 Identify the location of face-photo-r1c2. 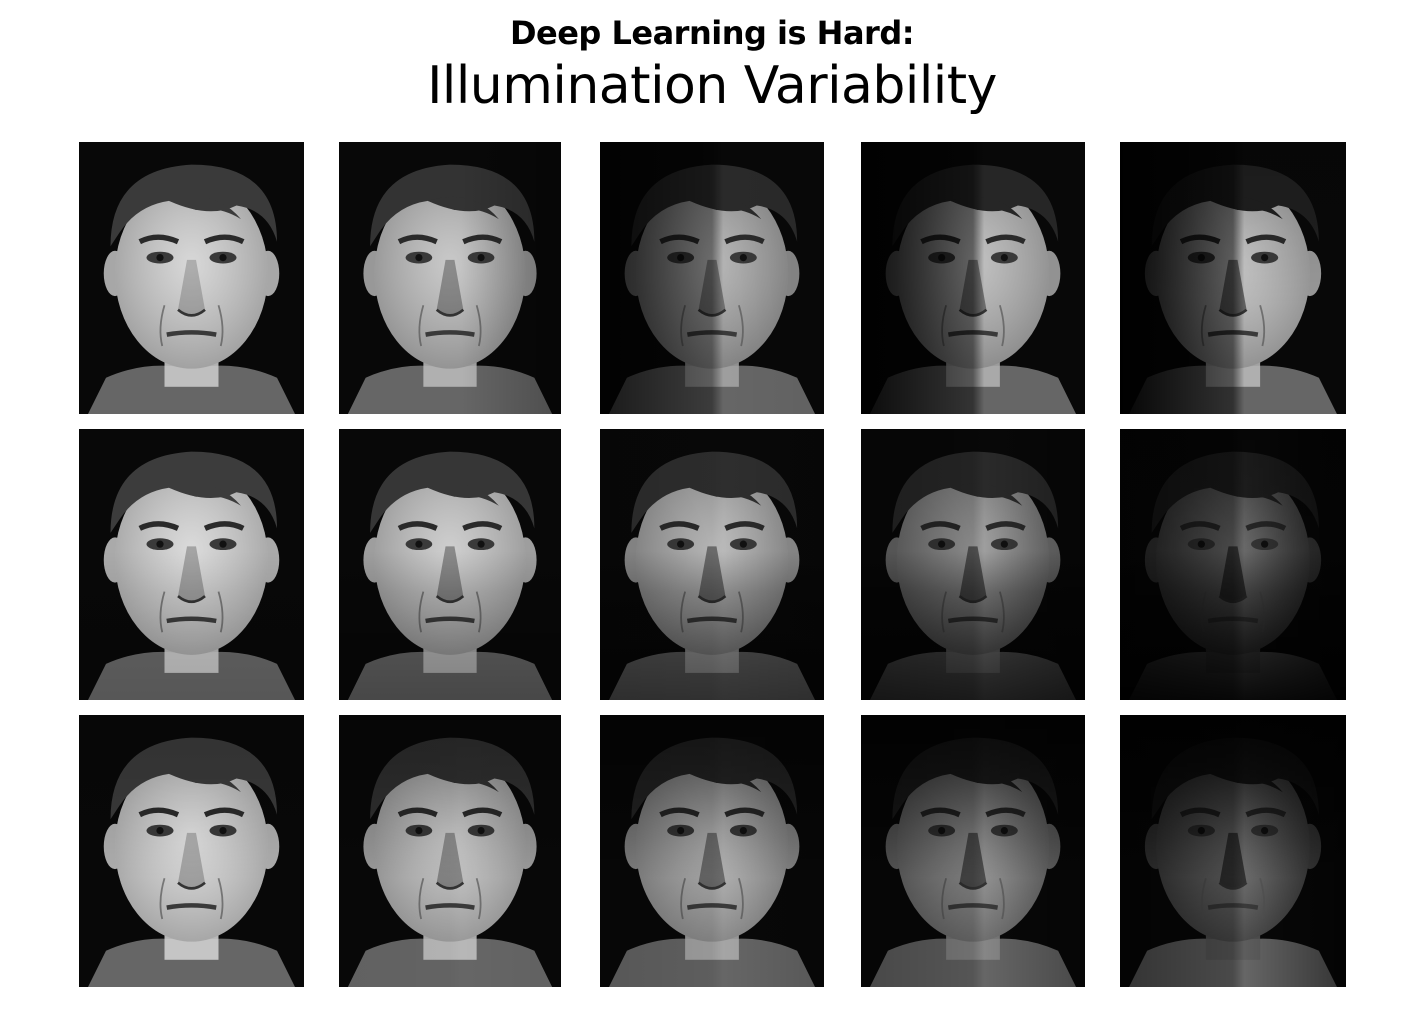
(450, 278).